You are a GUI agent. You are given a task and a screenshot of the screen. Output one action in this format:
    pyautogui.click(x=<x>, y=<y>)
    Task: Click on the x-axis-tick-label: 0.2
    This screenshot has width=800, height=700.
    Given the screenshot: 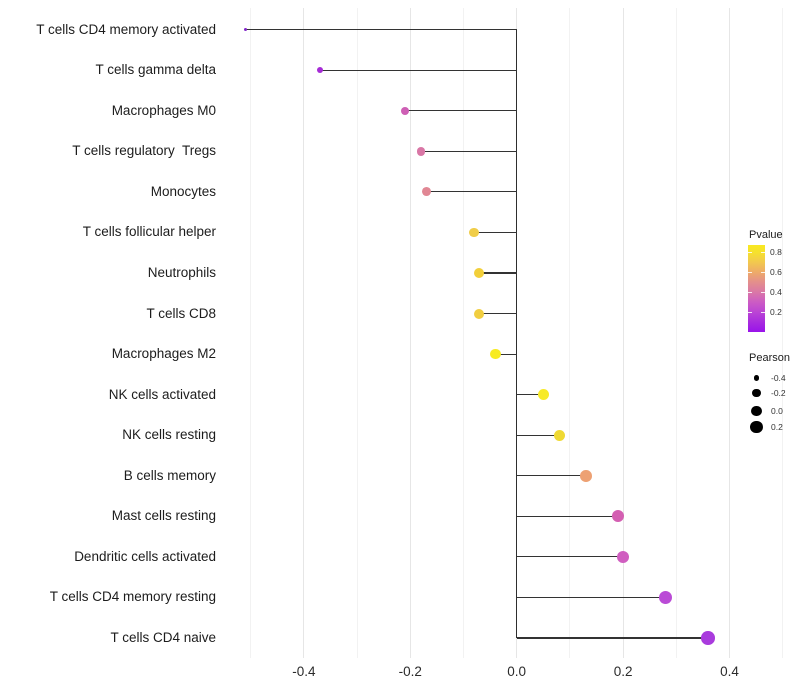 What is the action you would take?
    pyautogui.click(x=623, y=671)
    